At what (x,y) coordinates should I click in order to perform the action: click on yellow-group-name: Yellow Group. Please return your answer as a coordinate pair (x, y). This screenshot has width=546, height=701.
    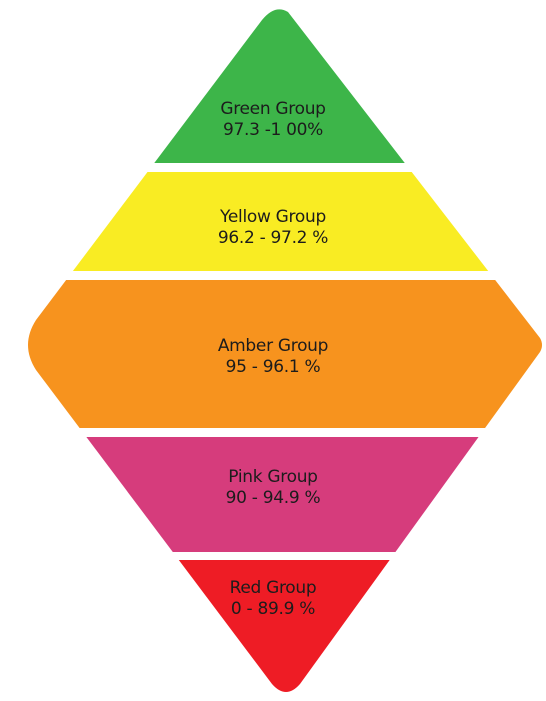
    Looking at the image, I should click on (273, 217).